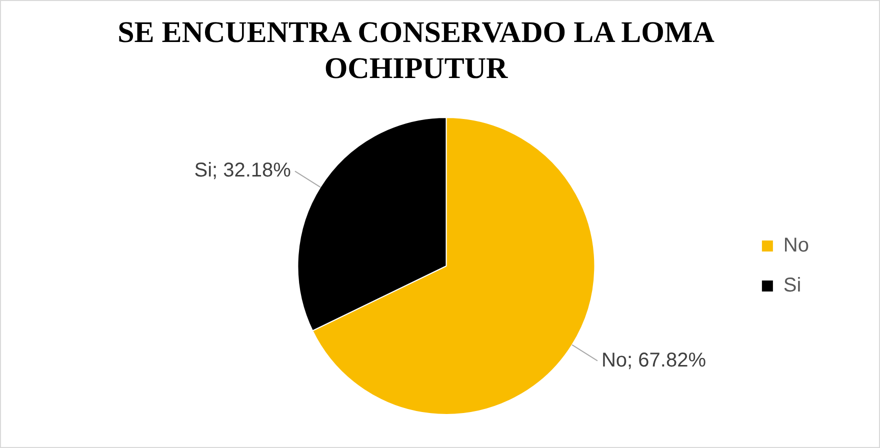  Describe the element at coordinates (243, 171) in the screenshot. I see `data-label: Si; 32.18%` at that location.